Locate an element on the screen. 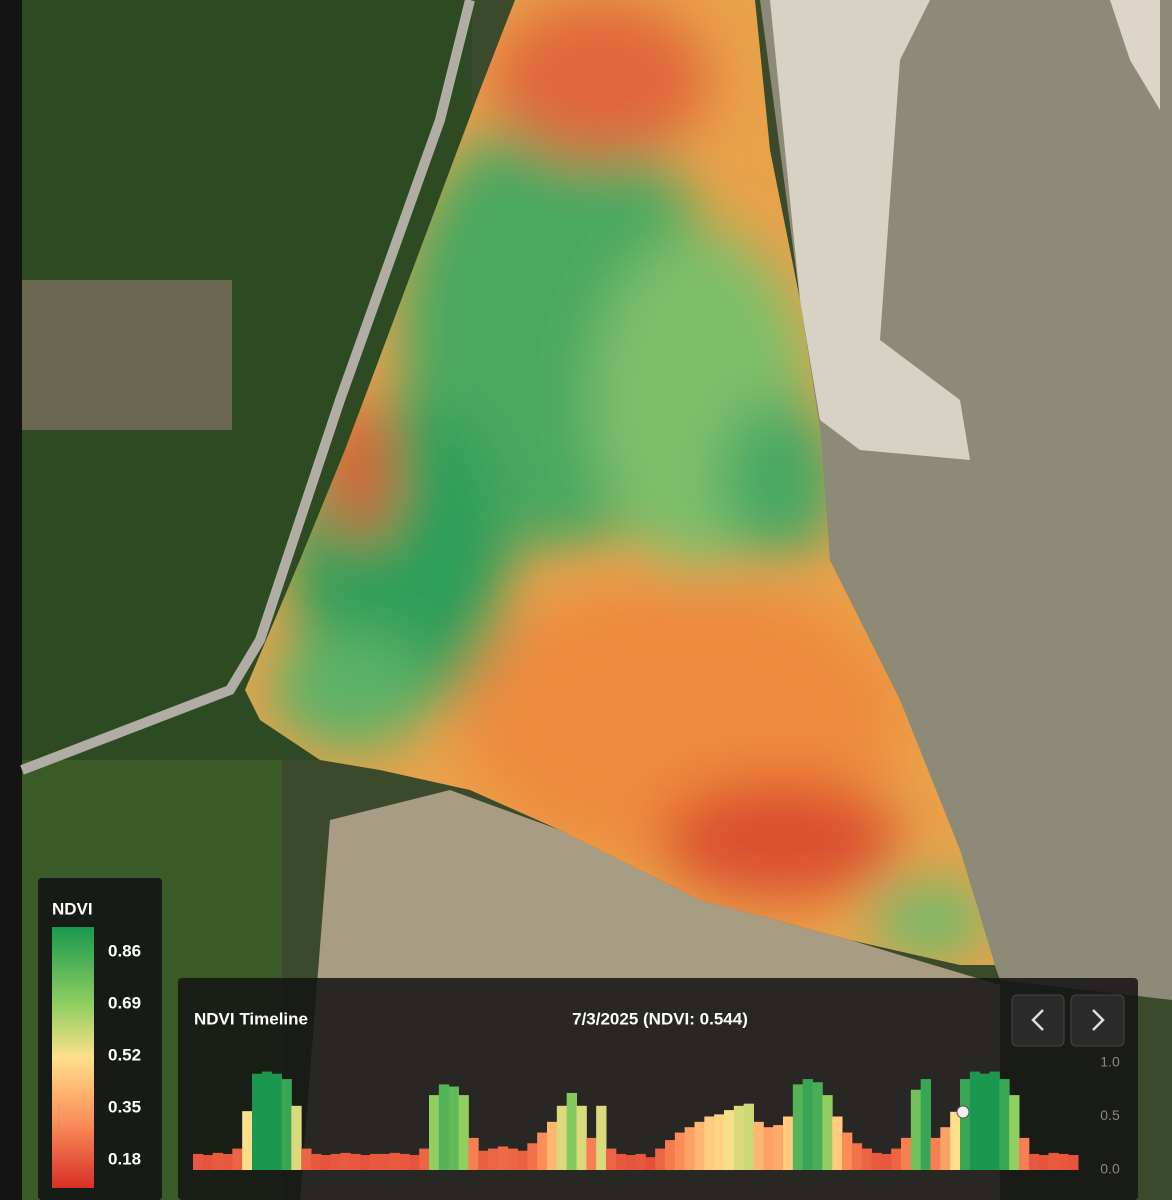 Image resolution: width=1172 pixels, height=1200 pixels. y-tick-label: 0.0 is located at coordinates (1110, 1169).